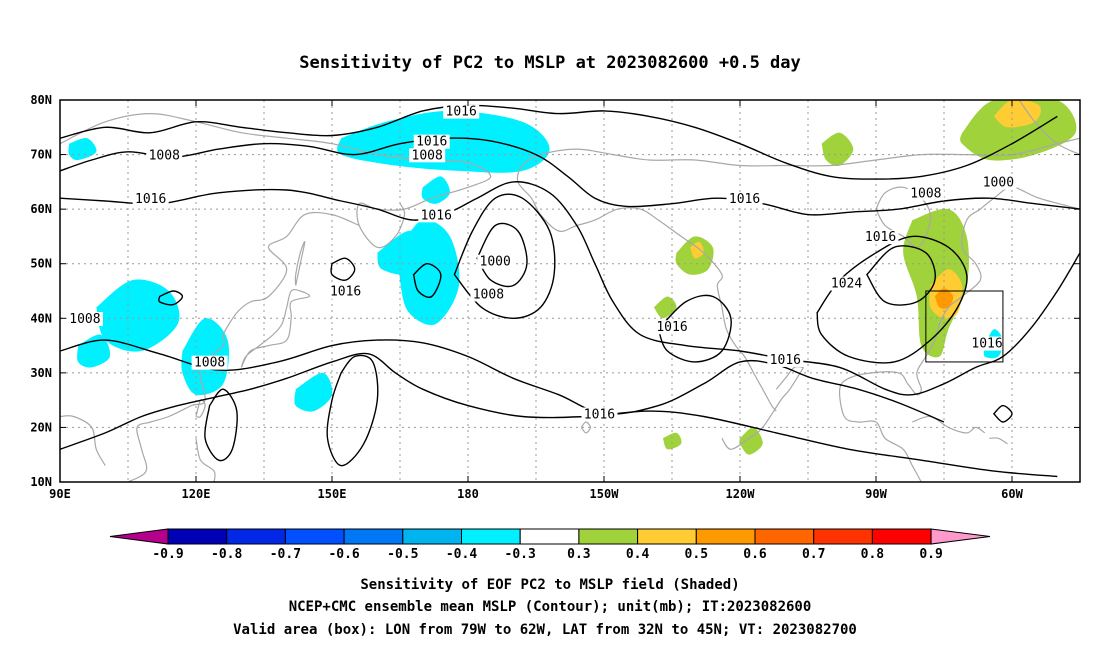 The image size is (1100, 654). Describe the element at coordinates (41, 209) in the screenshot. I see `latitude-label: 60N` at that location.